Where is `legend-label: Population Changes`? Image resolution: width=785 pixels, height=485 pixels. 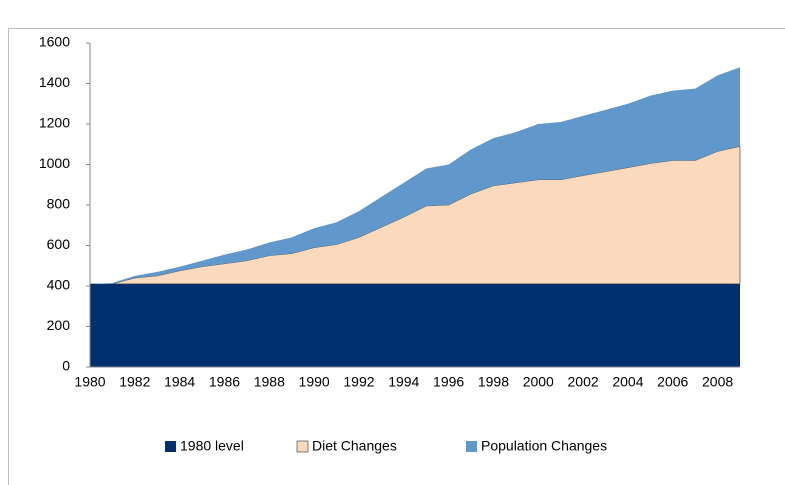 legend-label: Population Changes is located at coordinates (544, 446).